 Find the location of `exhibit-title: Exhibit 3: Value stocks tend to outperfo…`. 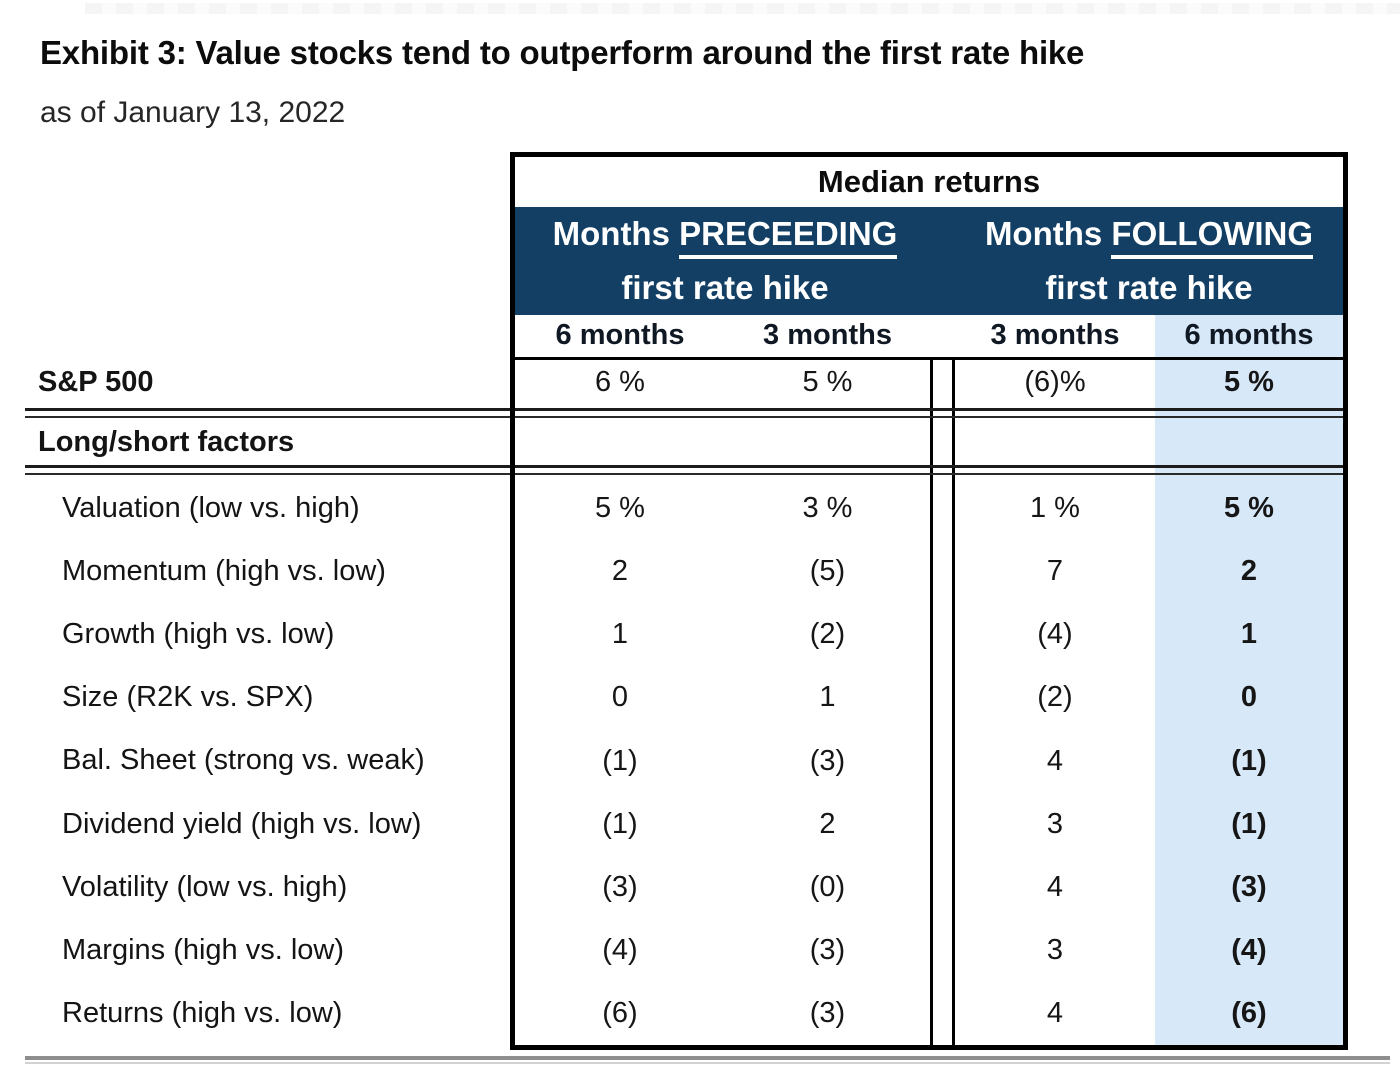

exhibit-title: Exhibit 3: Value stocks tend to outperfo… is located at coordinates (562, 52).